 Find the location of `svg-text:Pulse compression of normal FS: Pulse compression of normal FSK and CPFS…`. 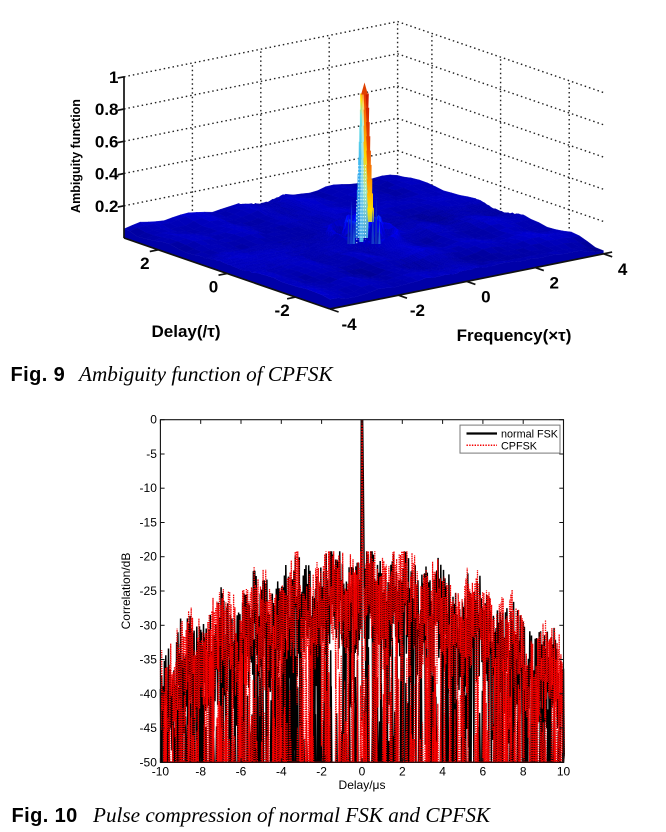

svg-text:Pulse compression of normal FS: Pulse compression of normal FSK and CPFS… is located at coordinates (292, 815).